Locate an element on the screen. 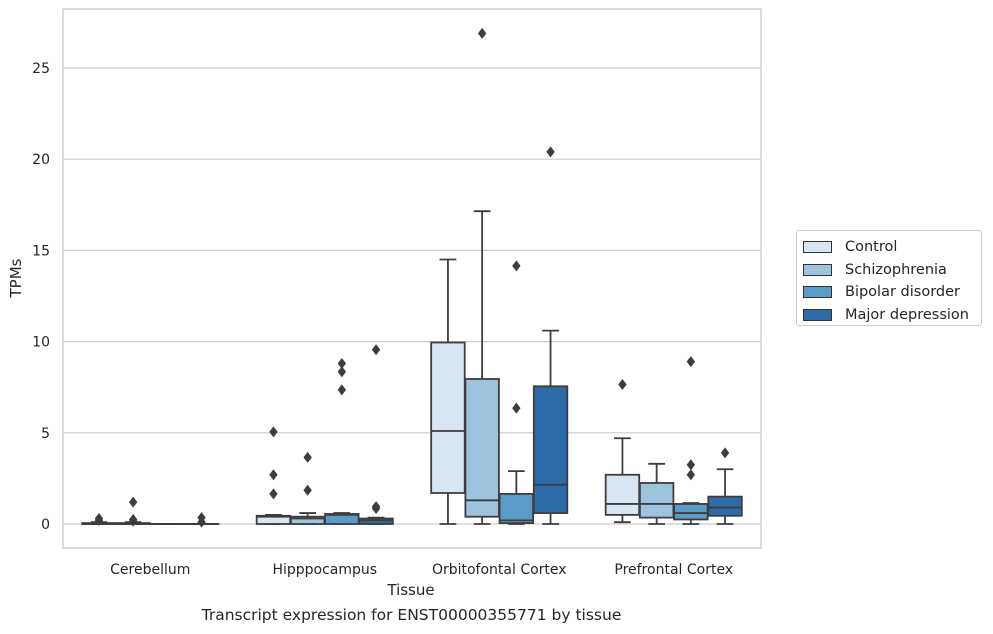 Image resolution: width=993 pixels, height=634 pixels. x-tick-label: Hipppocampus is located at coordinates (324, 570).